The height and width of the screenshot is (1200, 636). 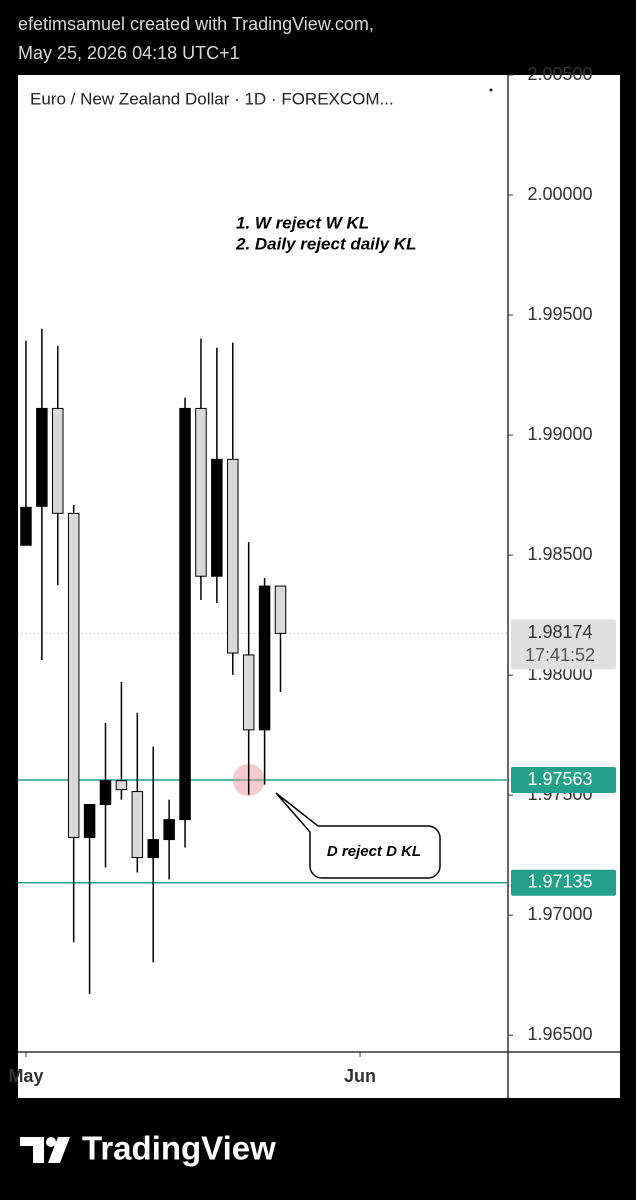 I want to click on level-label: 1.97563, so click(x=559, y=779).